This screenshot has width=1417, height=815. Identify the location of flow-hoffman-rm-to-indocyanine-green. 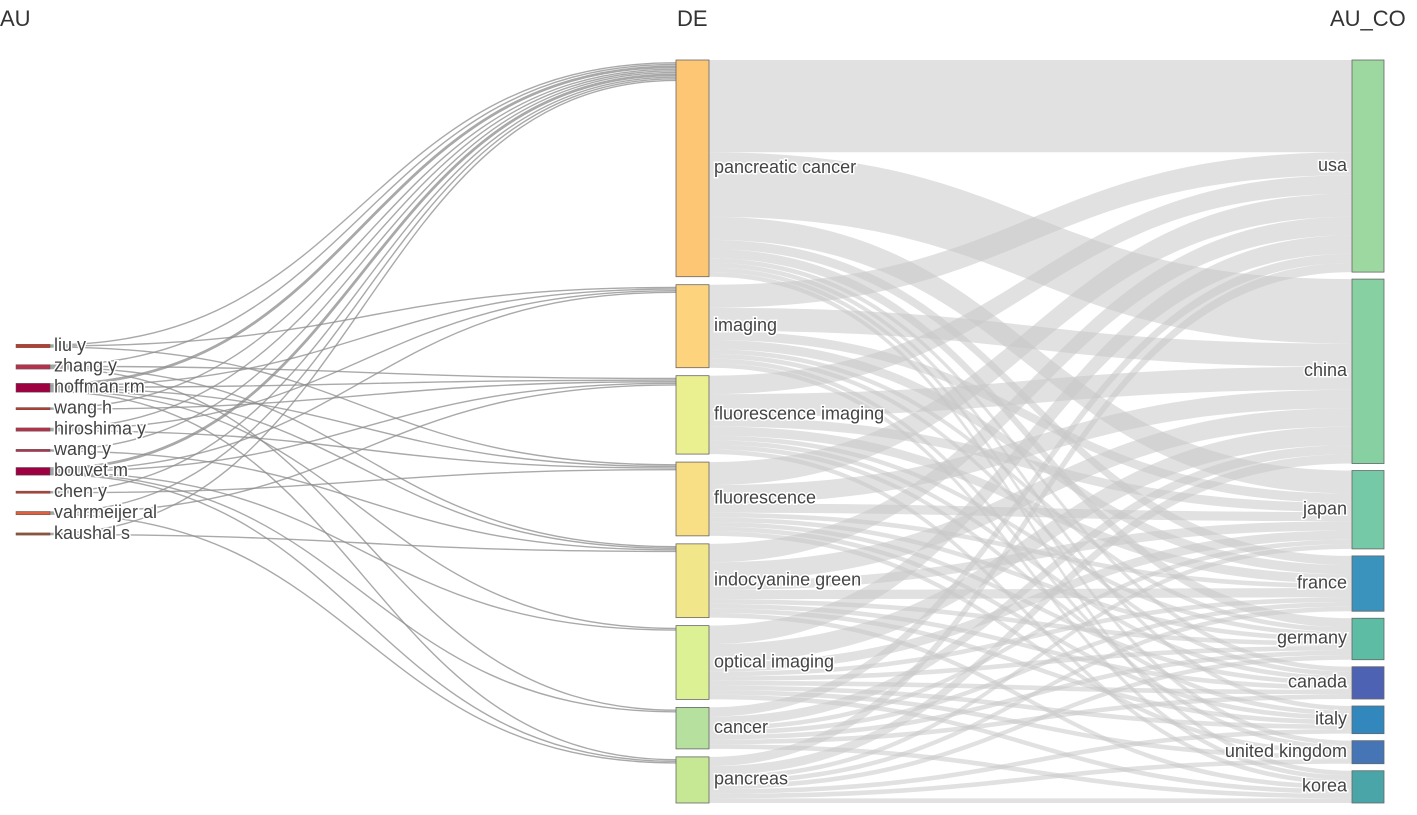
(363, 468).